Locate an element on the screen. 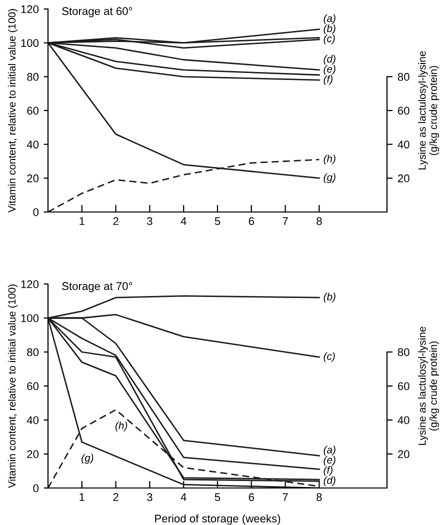 This screenshot has width=443, height=525. x-axis-title: Period of storage (weeks) is located at coordinates (217, 519).